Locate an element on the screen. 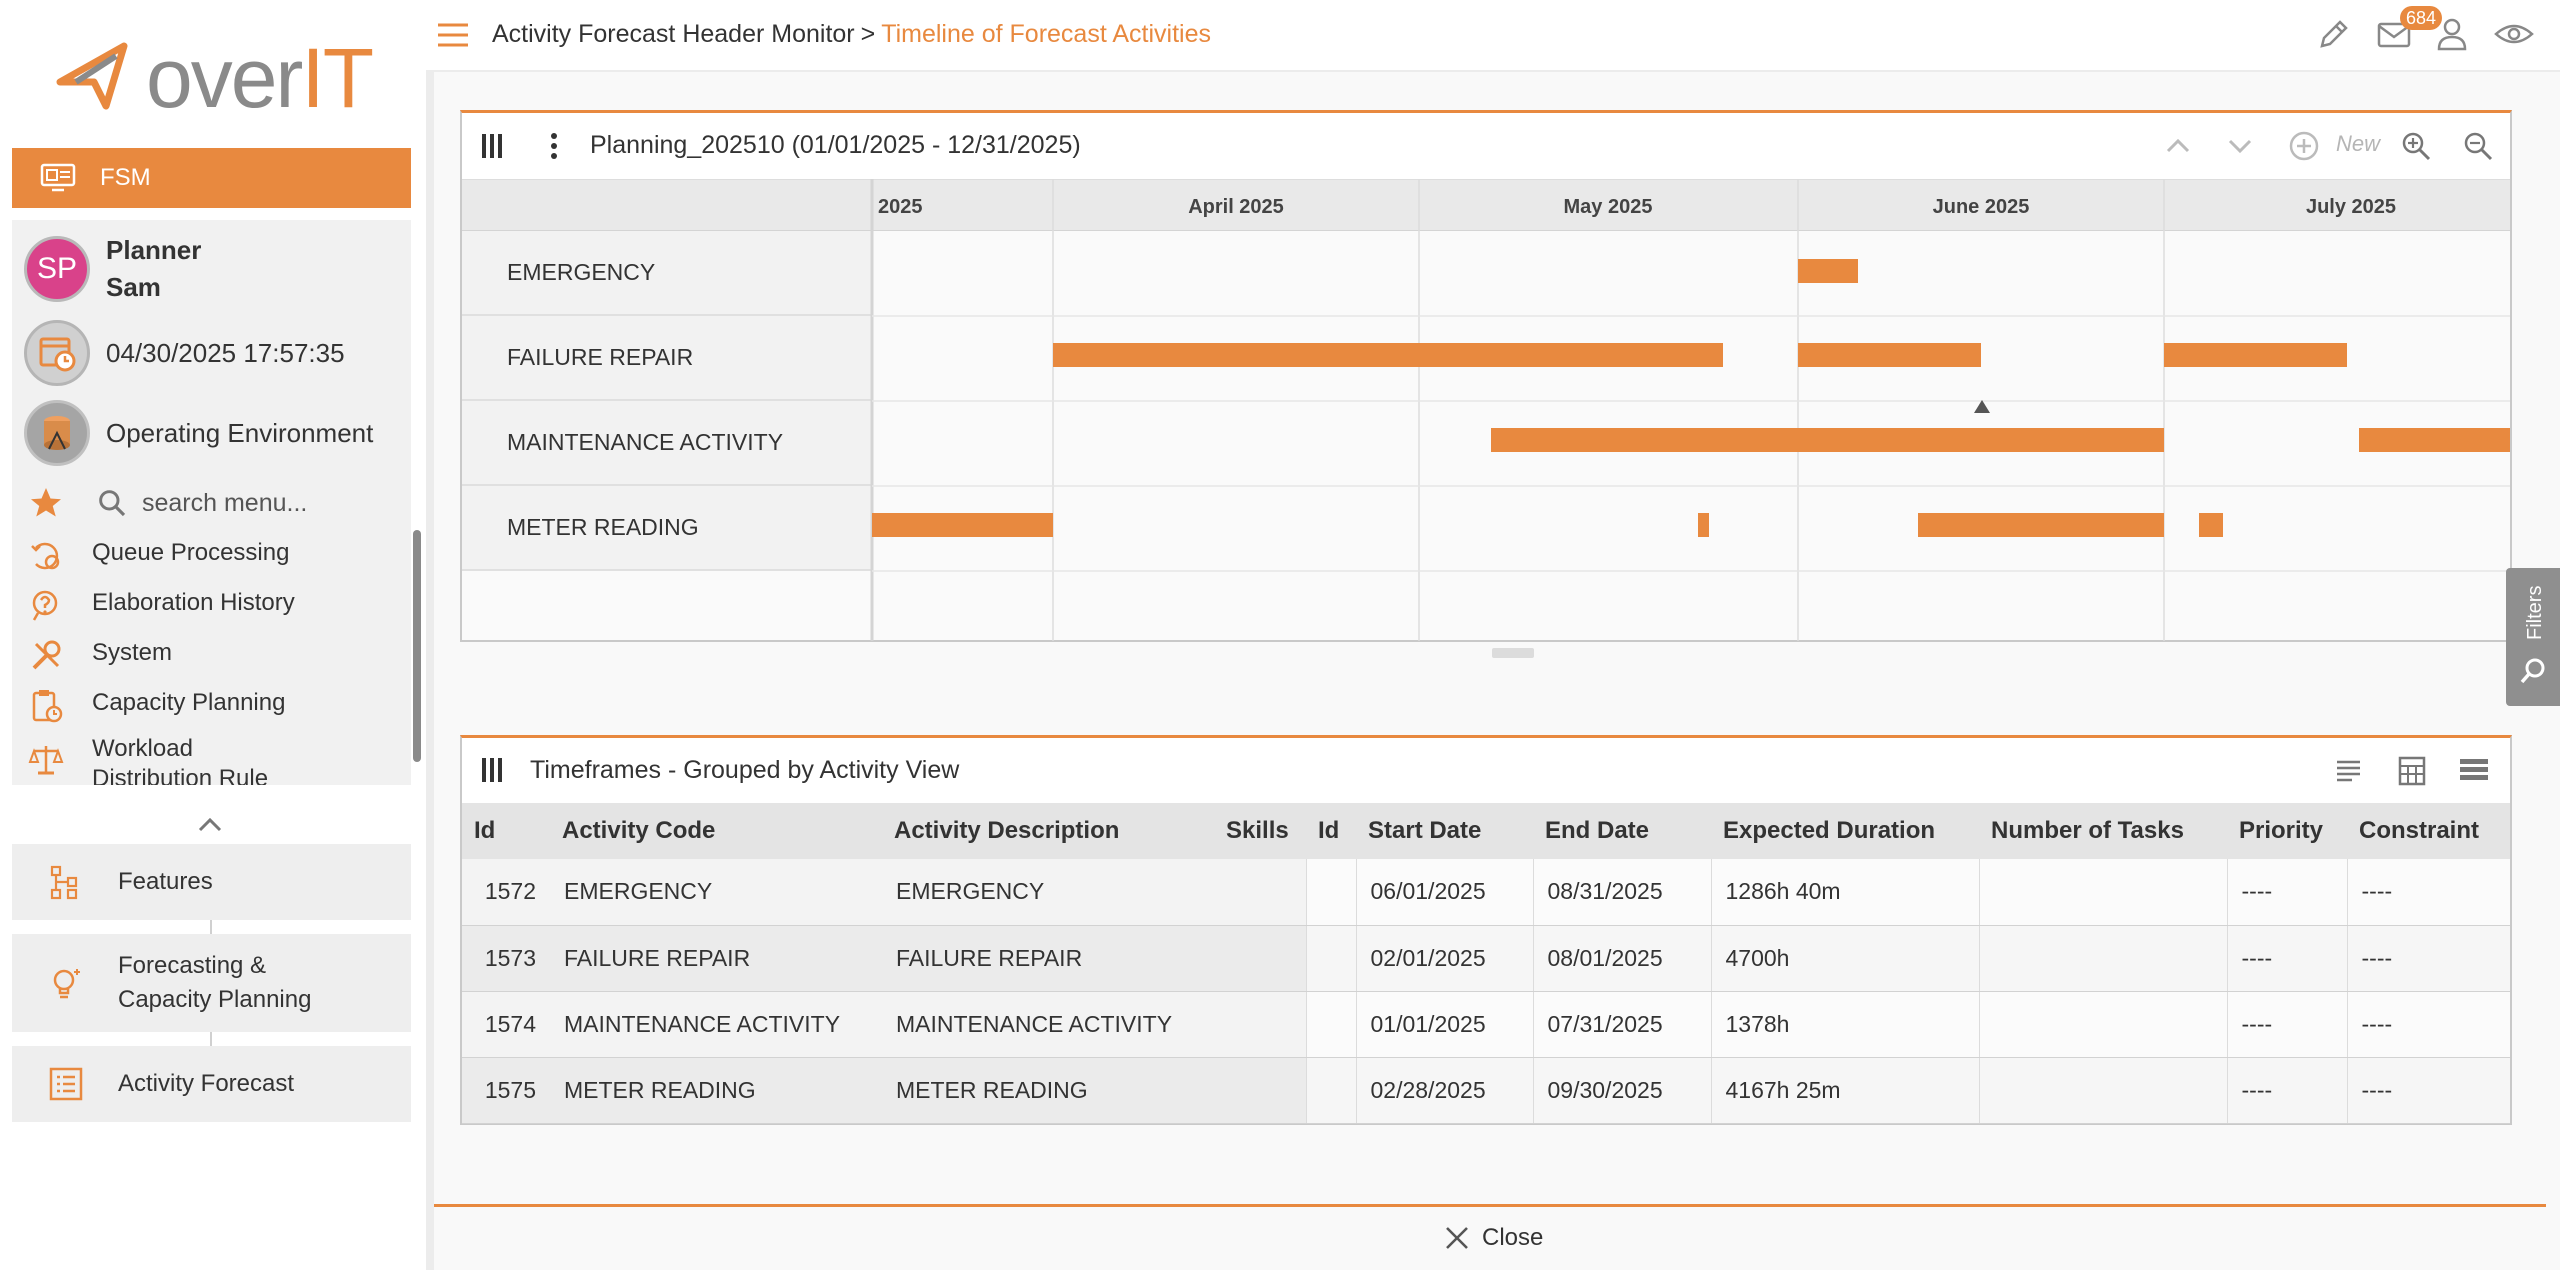 The image size is (2560, 1270). pencil-icon is located at coordinates (2334, 34).